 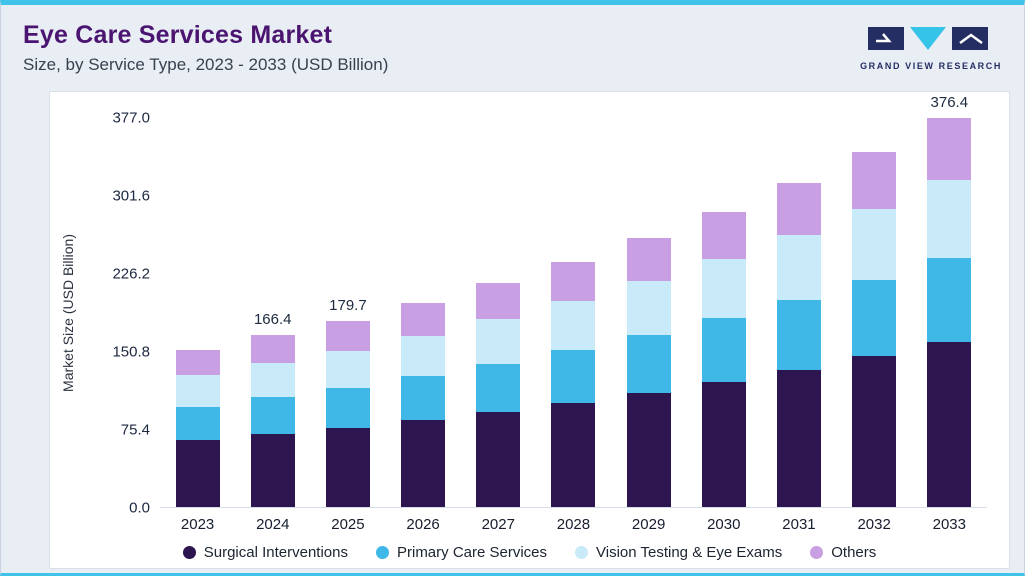 I want to click on bar-2028, so click(x=573, y=384).